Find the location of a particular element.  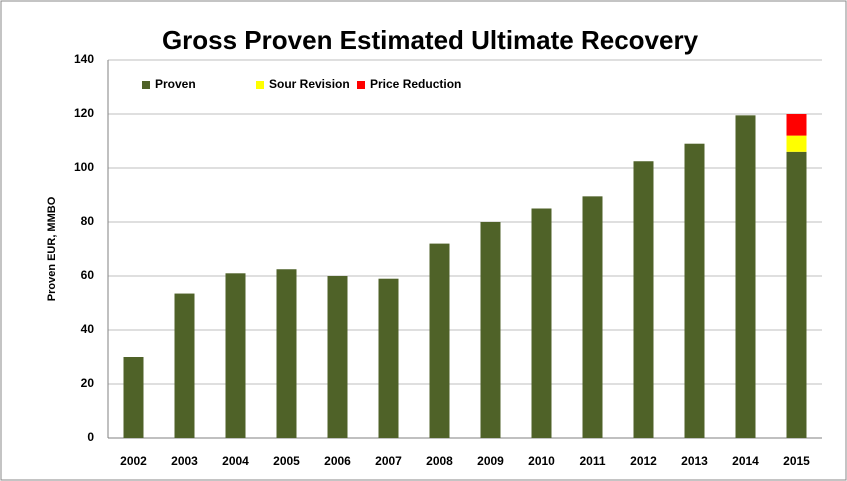

legend-label: Proven is located at coordinates (175, 84).